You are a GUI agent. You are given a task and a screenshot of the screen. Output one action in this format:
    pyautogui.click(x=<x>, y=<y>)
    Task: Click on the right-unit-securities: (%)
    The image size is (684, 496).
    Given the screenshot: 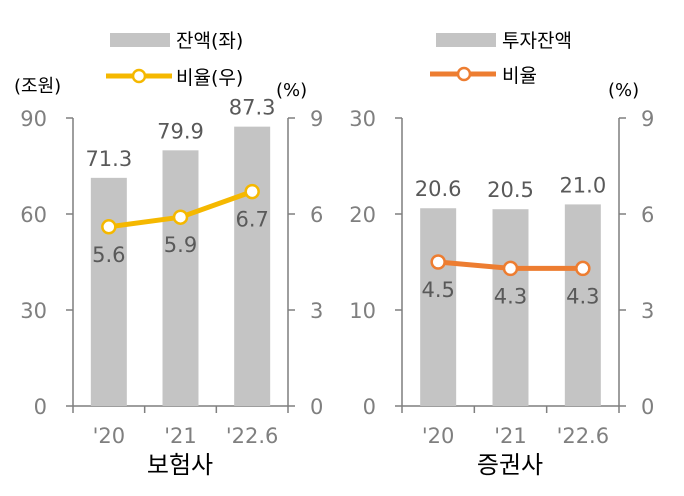 What is the action you would take?
    pyautogui.click(x=623, y=90)
    